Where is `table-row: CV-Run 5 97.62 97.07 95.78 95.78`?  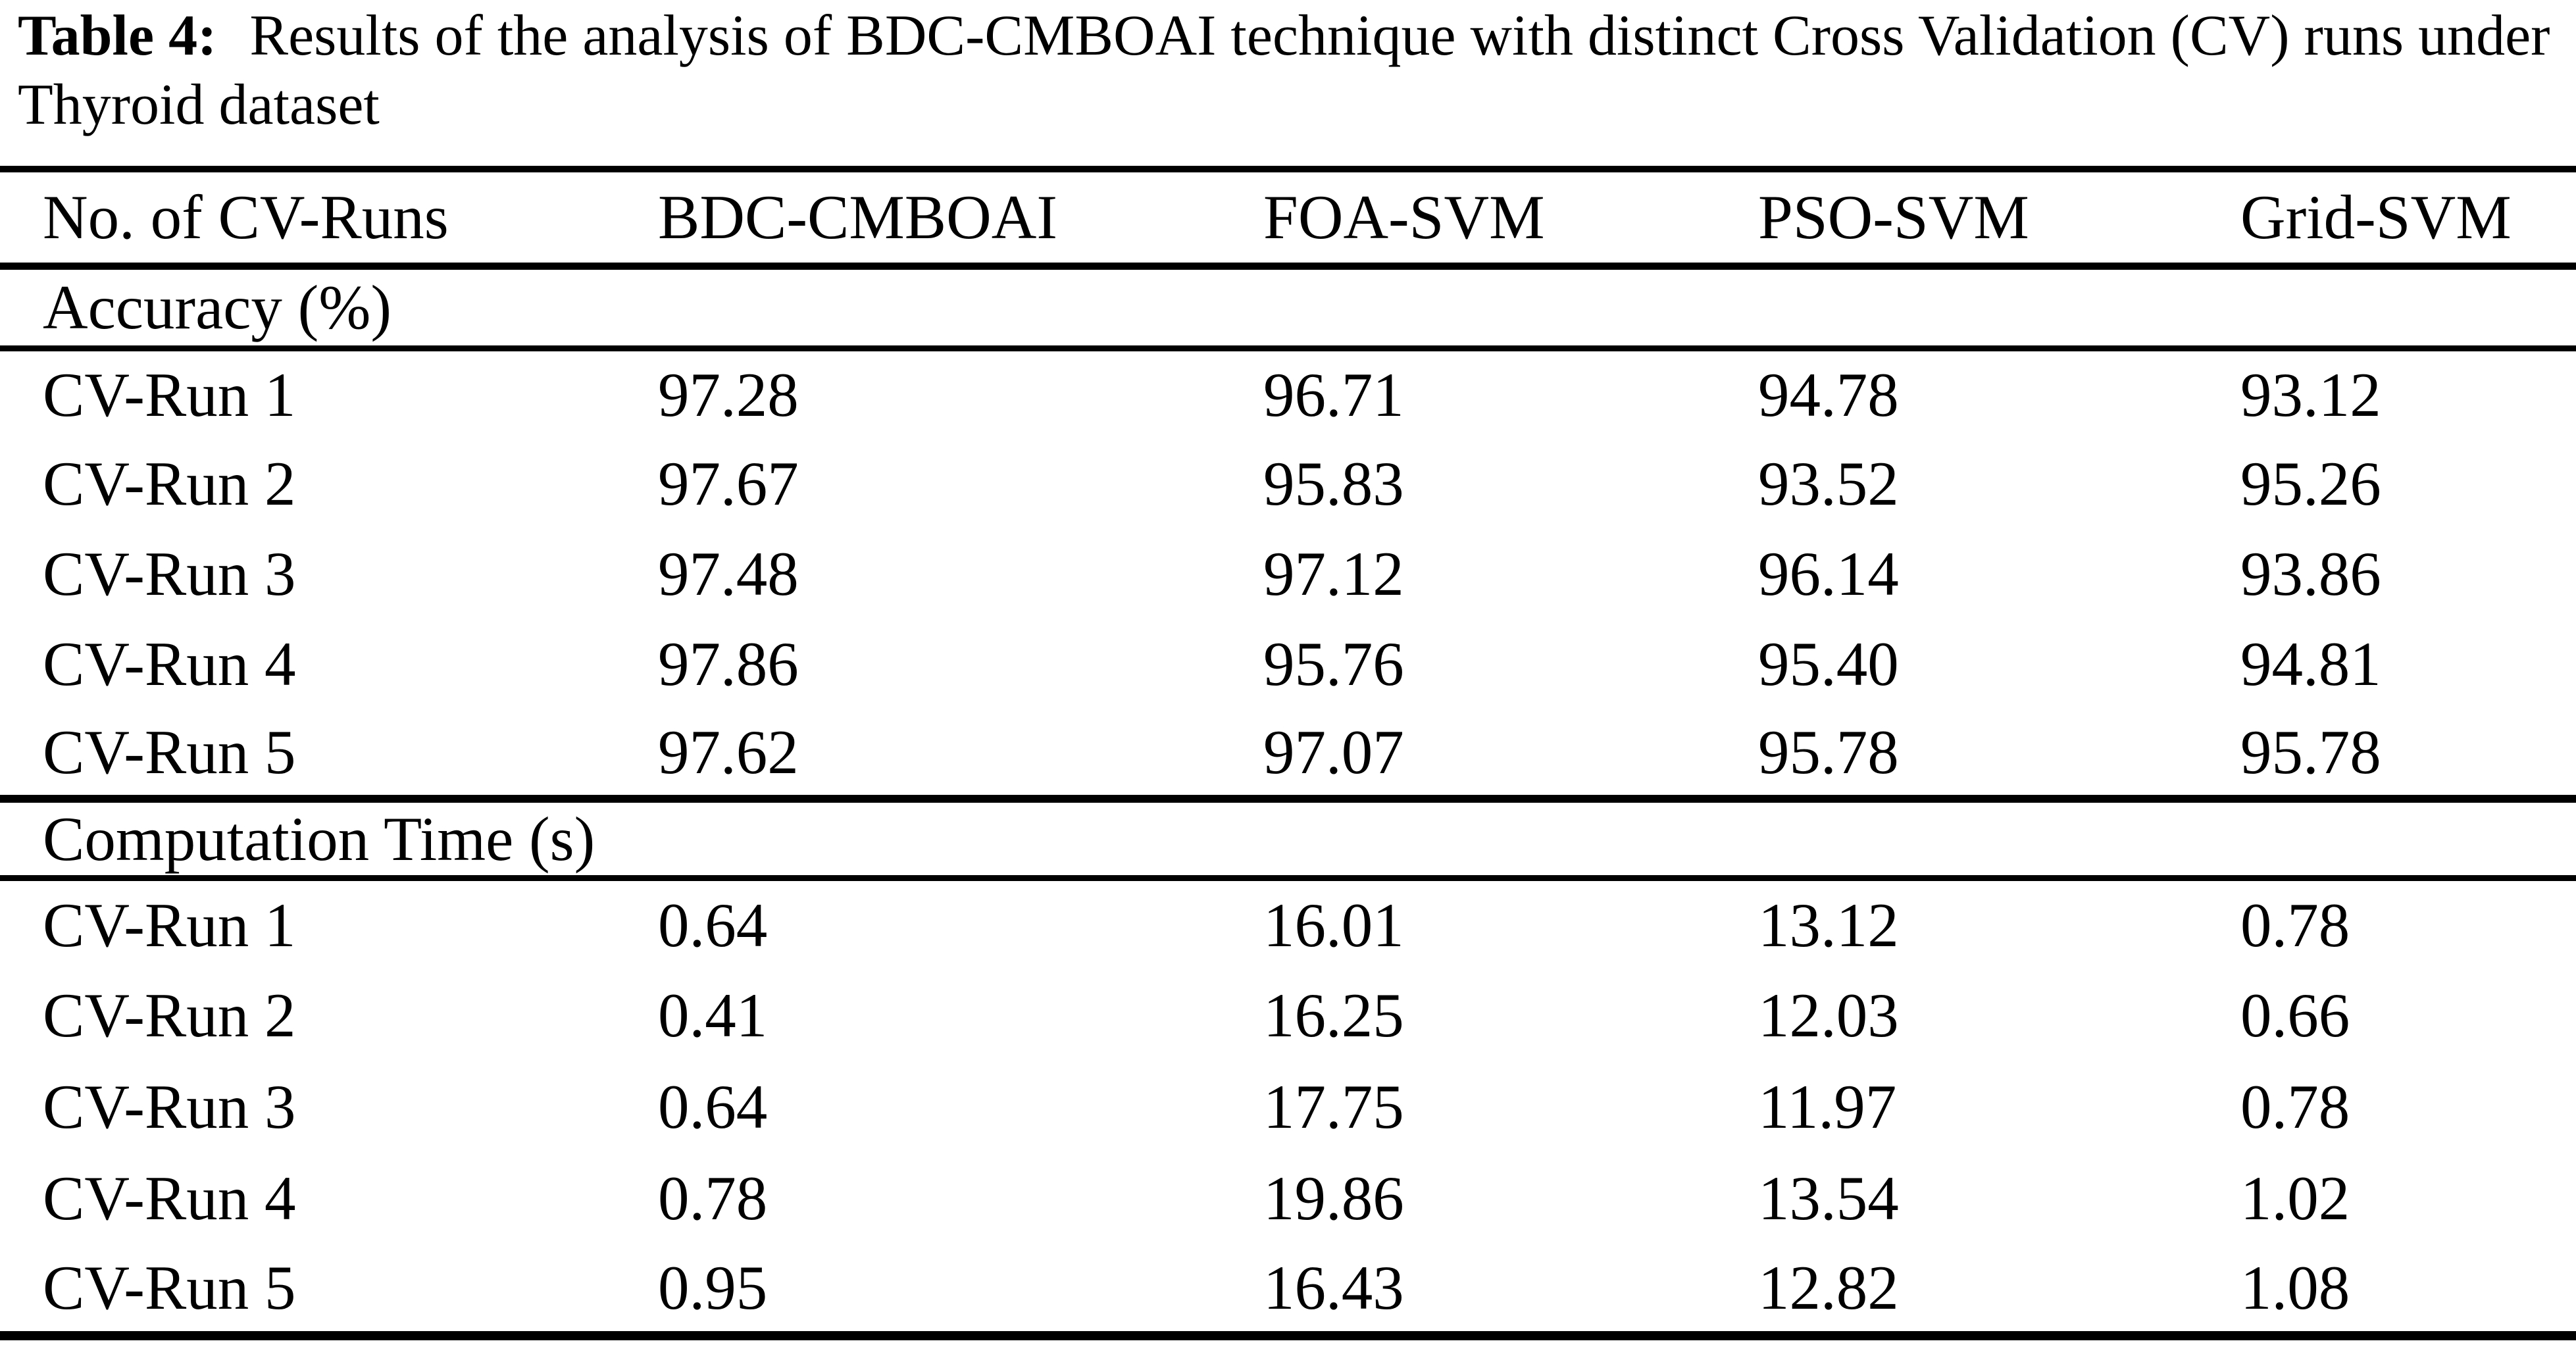 table-row: CV-Run 5 97.62 97.07 95.78 95.78 is located at coordinates (1288, 756).